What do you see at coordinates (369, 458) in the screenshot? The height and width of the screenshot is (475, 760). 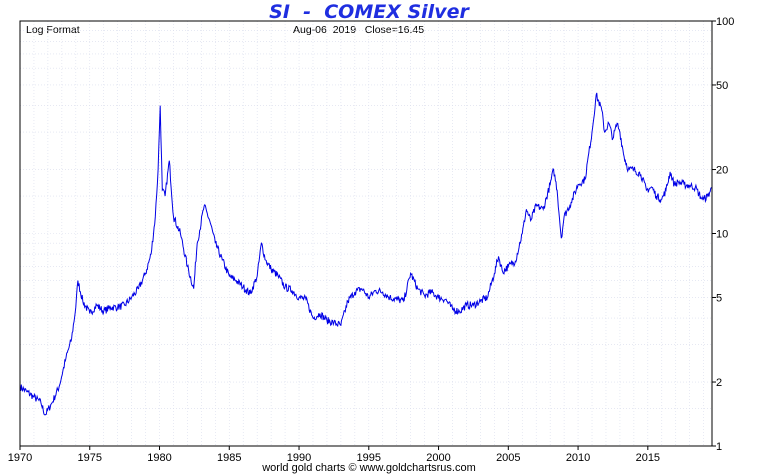 I see `x-tick-label: 1995` at bounding box center [369, 458].